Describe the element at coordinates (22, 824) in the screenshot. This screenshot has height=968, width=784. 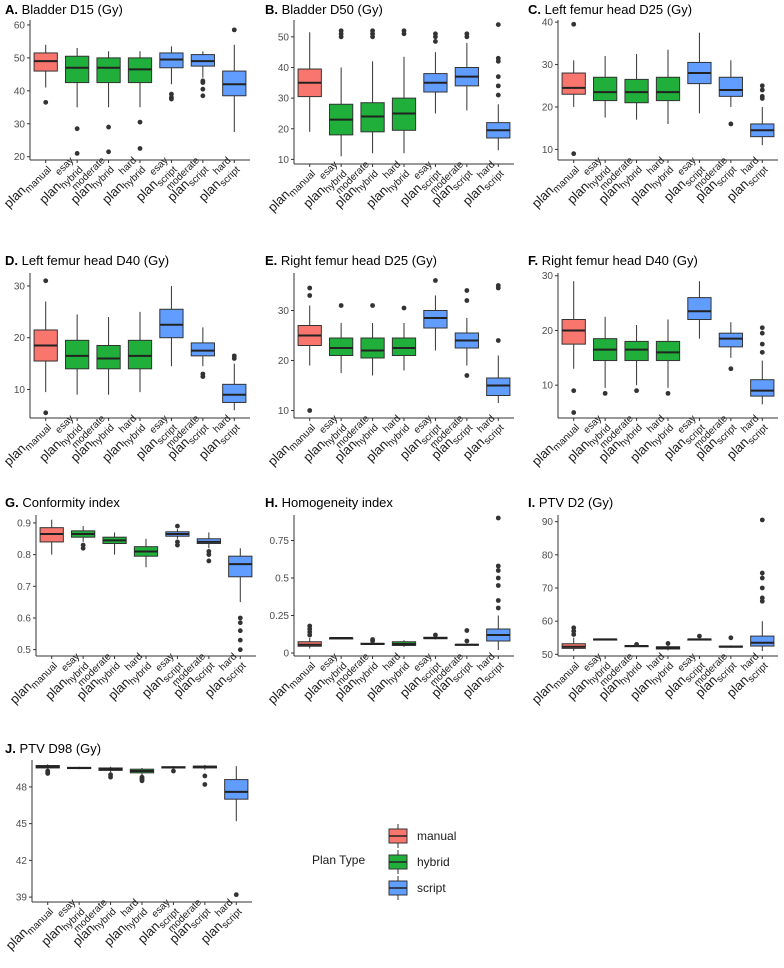
I see `y-tick-label: 45` at that location.